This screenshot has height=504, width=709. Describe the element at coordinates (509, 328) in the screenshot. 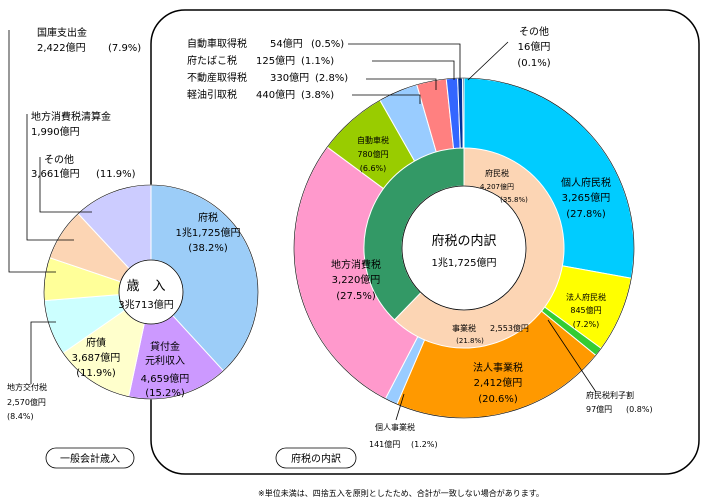

I see `svg-text: 2,553億円` at that location.